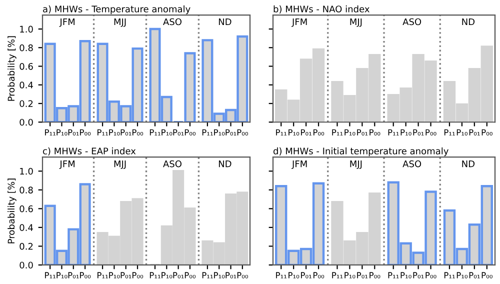 The width and height of the screenshot is (500, 284). What do you see at coordinates (361, 151) in the screenshot?
I see `chart-title: d) MHWs - Initial temperature anomaly` at bounding box center [361, 151].